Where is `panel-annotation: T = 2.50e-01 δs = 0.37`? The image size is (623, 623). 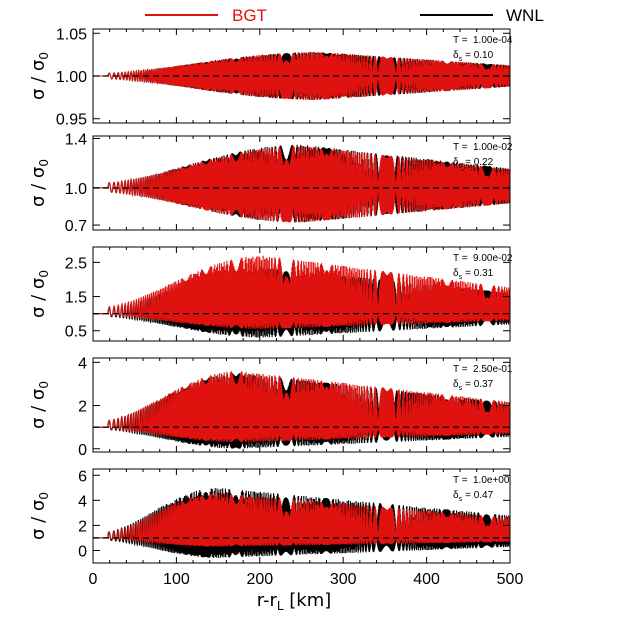 panel-annotation: T = 2.50e-01 δs = 0.37 is located at coordinates (483, 378).